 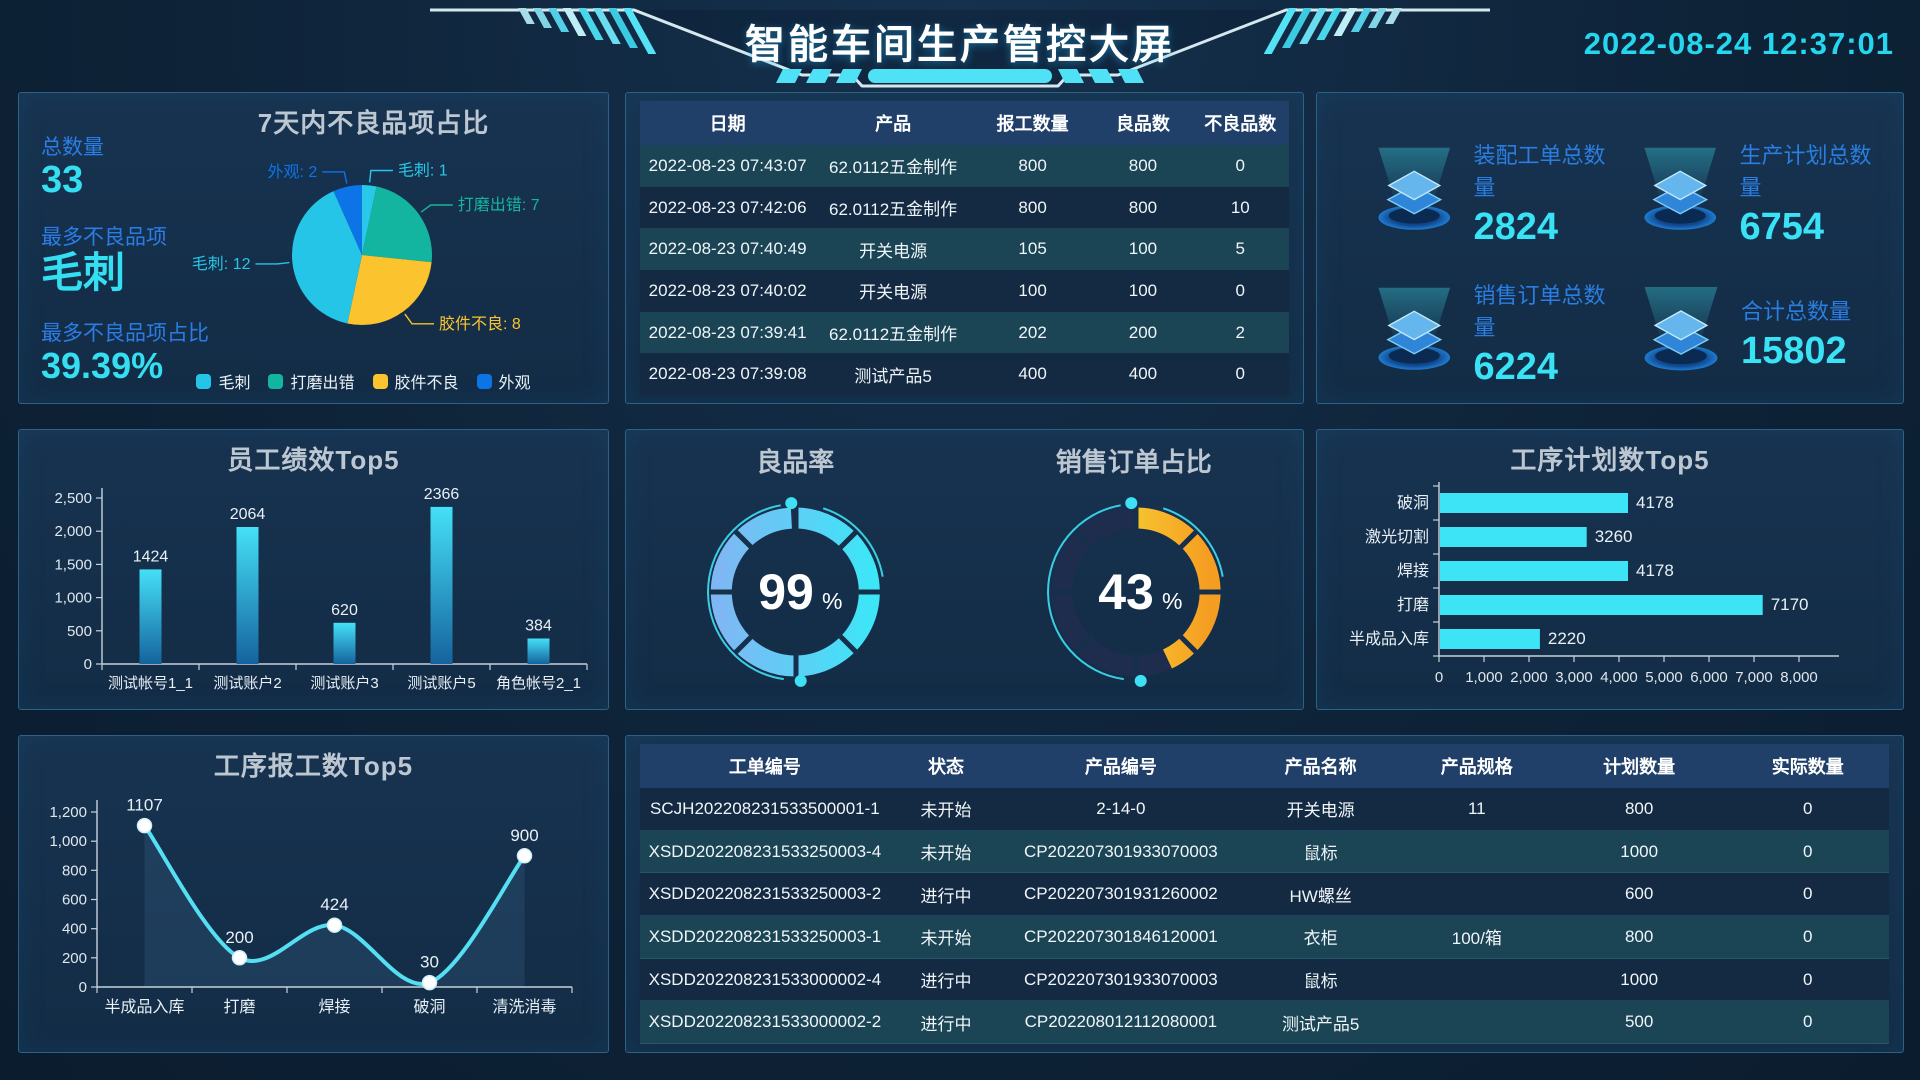 What do you see at coordinates (964, 207) in the screenshot?
I see `table-row: 2022-08-23 07:42:06 62.0112五金制作 800 800 10` at bounding box center [964, 207].